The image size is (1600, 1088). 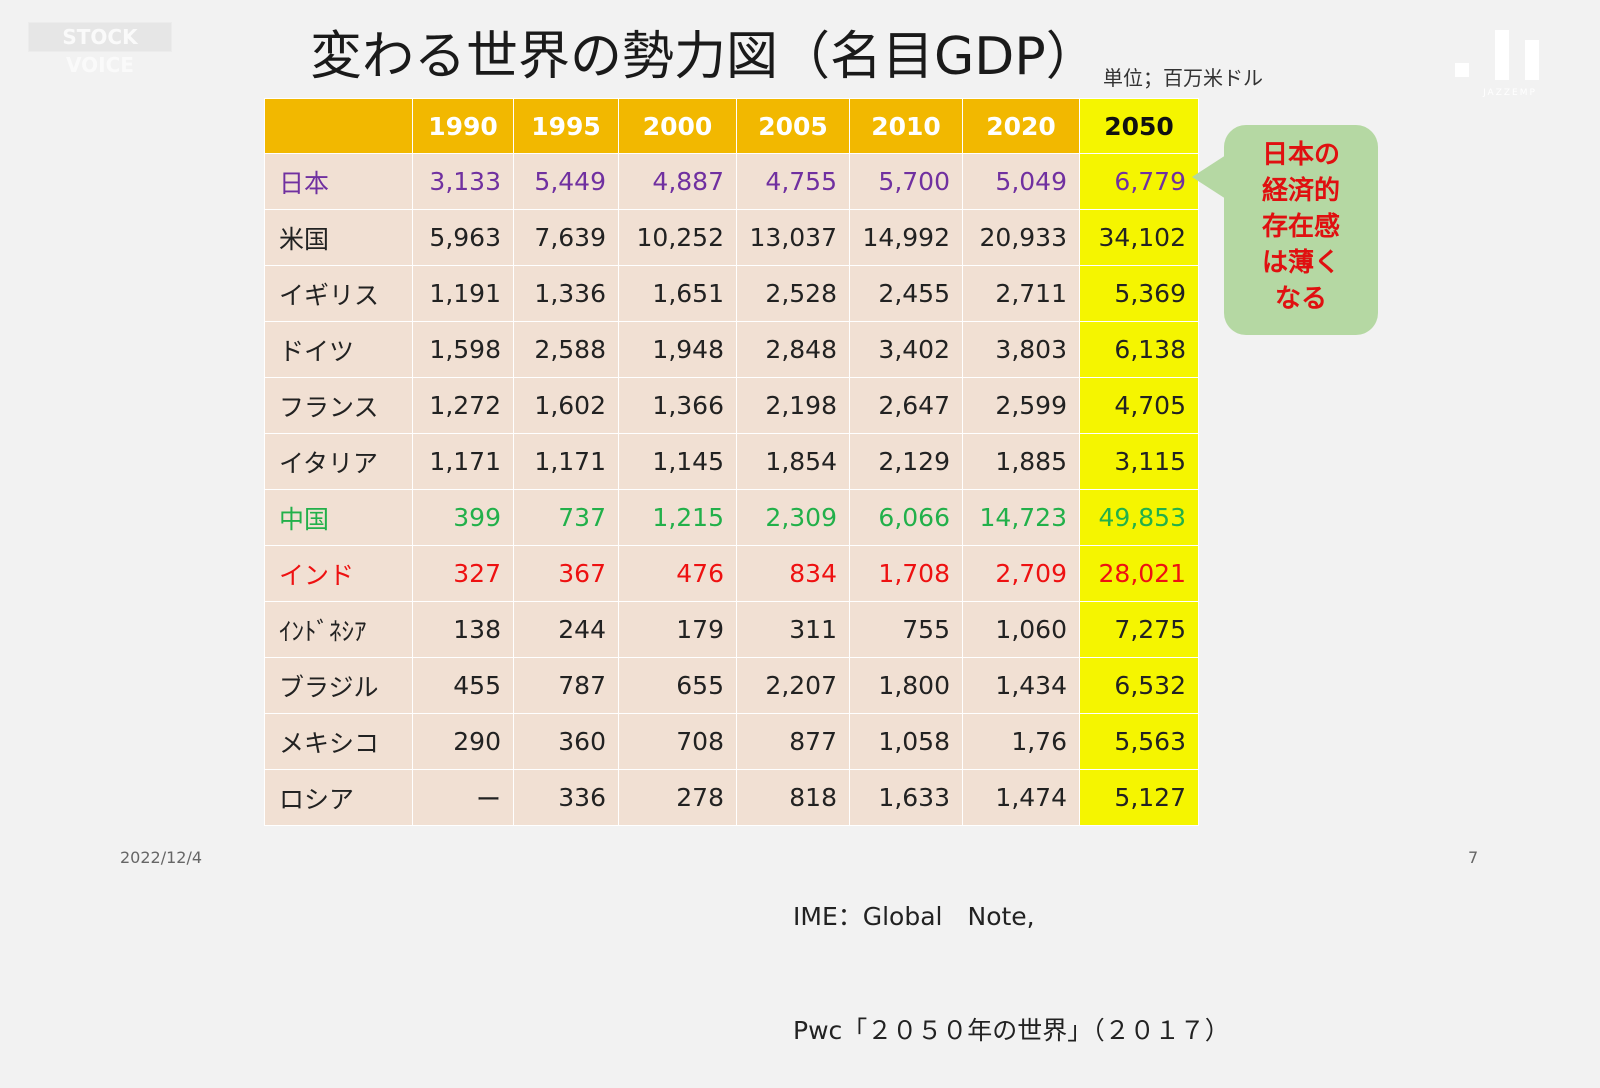 I want to click on gdp-value-cell: 834, so click(x=793, y=573).